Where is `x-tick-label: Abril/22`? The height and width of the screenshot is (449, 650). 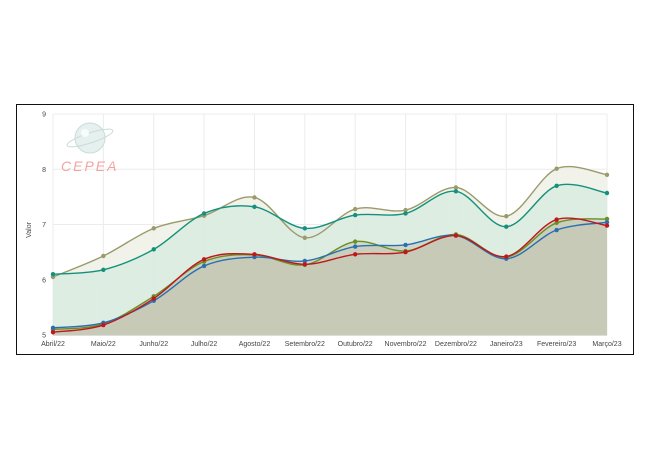
x-tick-label: Abril/22 is located at coordinates (53, 344).